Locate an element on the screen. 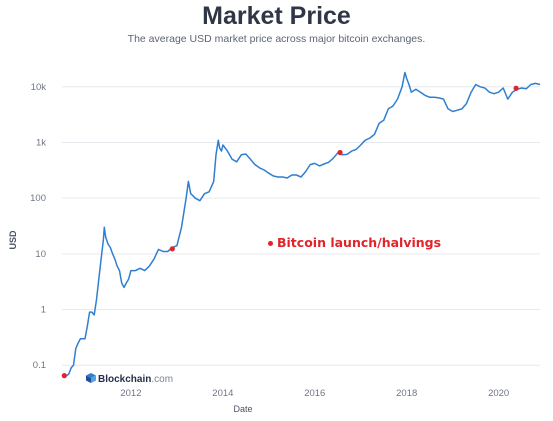  x-tick-labels: 2012 2014 2016 2018 2020 is located at coordinates (314, 393).